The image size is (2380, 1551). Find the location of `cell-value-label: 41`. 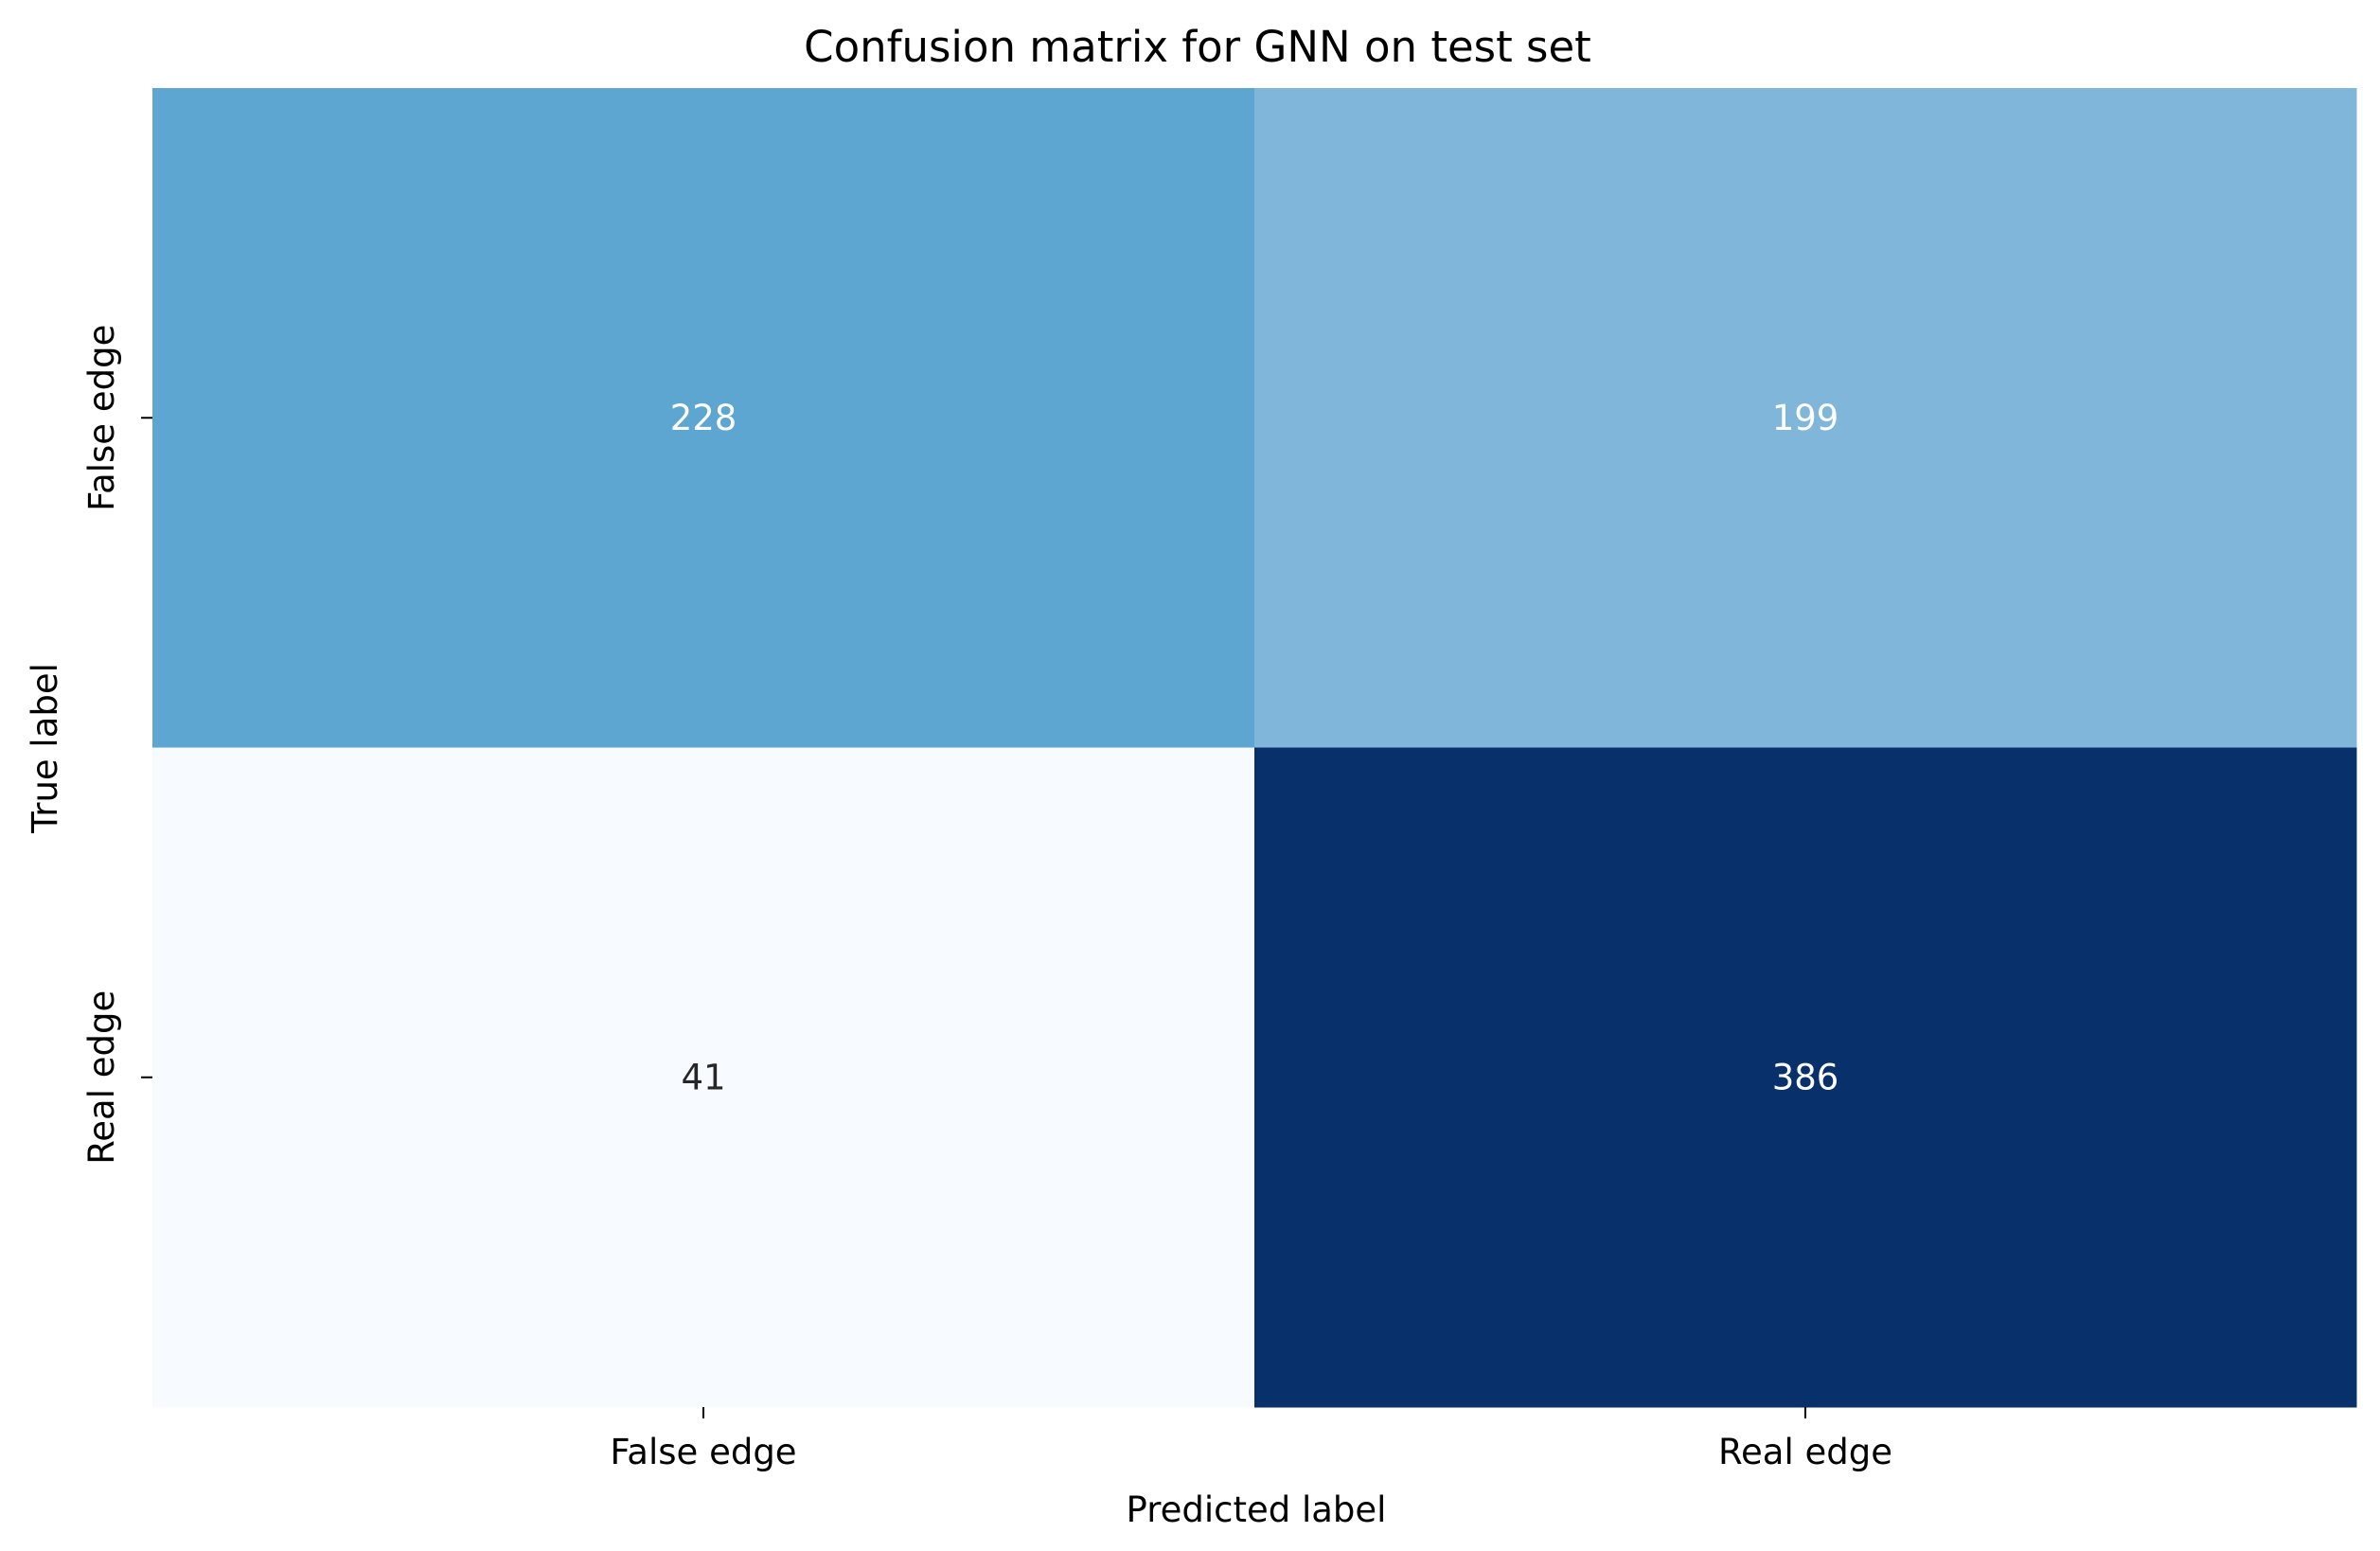

cell-value-label: 41 is located at coordinates (703, 1077).